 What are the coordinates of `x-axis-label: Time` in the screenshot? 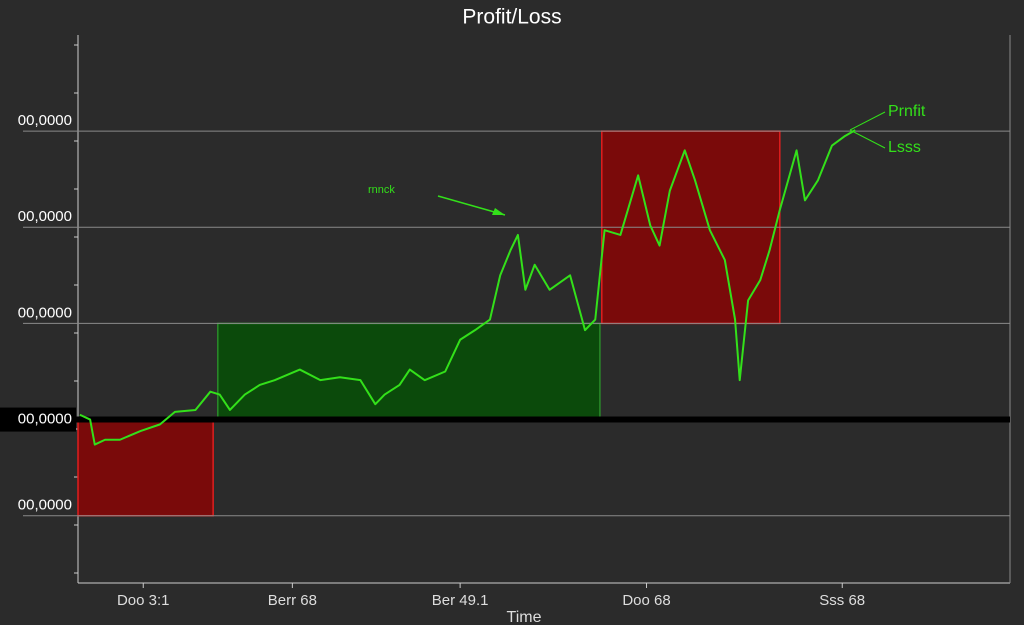 It's located at (524, 617).